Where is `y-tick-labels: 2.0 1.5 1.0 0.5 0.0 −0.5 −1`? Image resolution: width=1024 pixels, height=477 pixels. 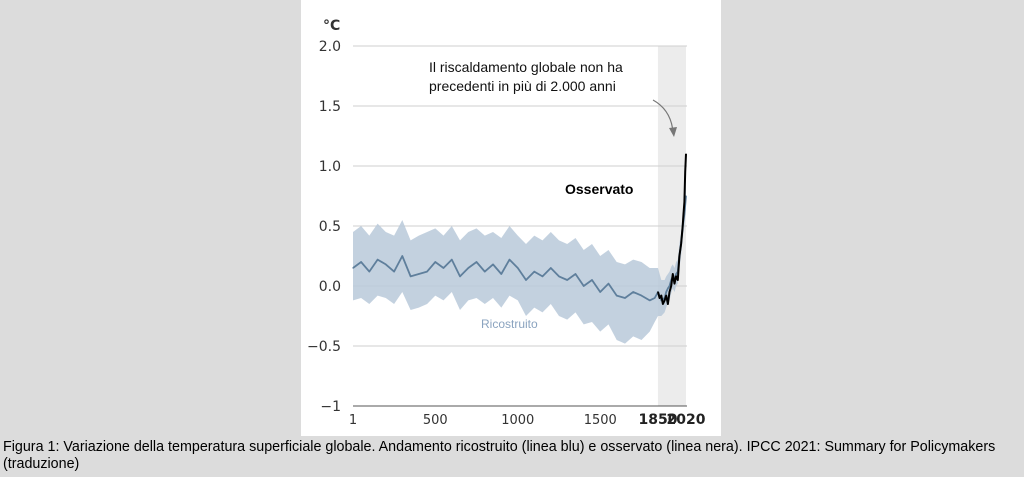 y-tick-labels: 2.0 1.5 1.0 0.5 0.0 −0.5 −1 is located at coordinates (324, 227).